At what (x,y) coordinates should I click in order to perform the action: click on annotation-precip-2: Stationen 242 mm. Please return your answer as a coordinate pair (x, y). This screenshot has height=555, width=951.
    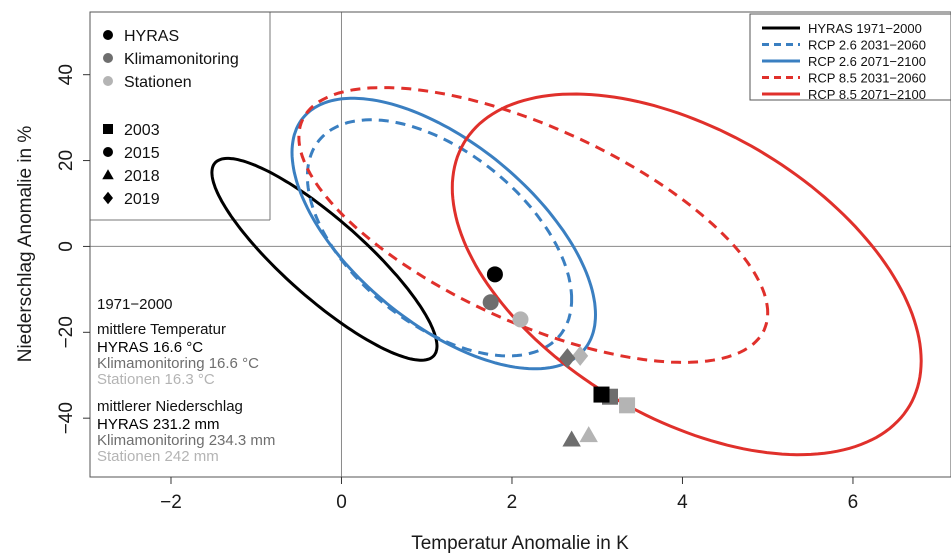
    Looking at the image, I should click on (158, 456).